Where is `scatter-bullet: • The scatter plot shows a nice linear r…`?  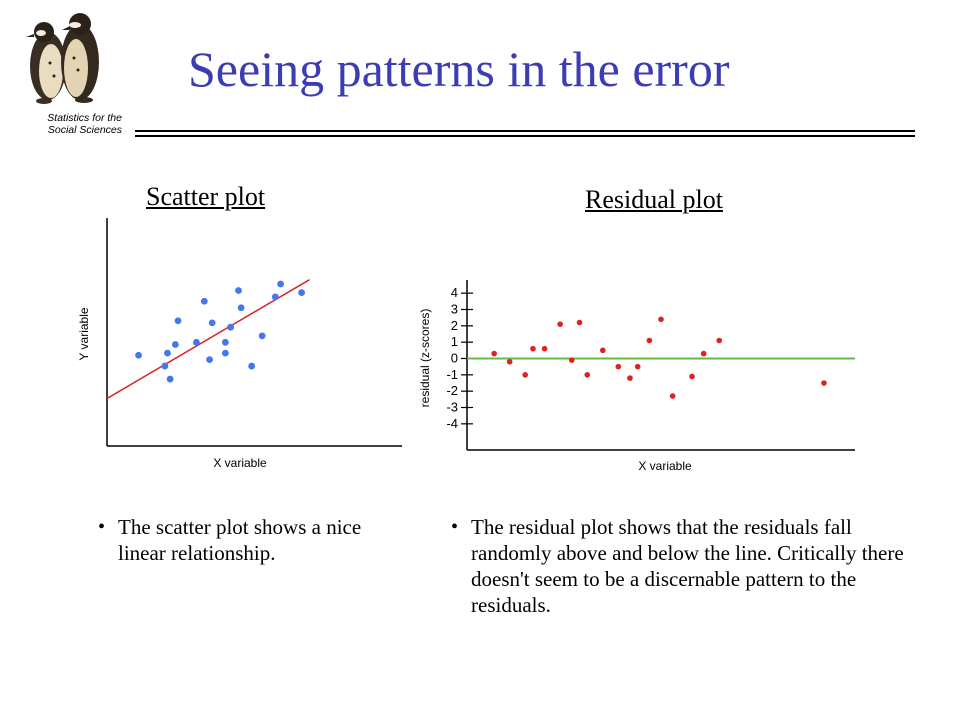 scatter-bullet: • The scatter plot shows a nice linear r… is located at coordinates (248, 540).